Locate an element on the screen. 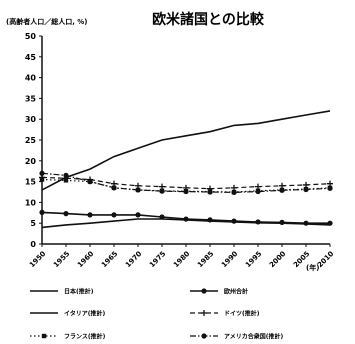 This screenshot has height=344, width=355. chart-title: 欧米諸国との比較 is located at coordinates (208, 19).